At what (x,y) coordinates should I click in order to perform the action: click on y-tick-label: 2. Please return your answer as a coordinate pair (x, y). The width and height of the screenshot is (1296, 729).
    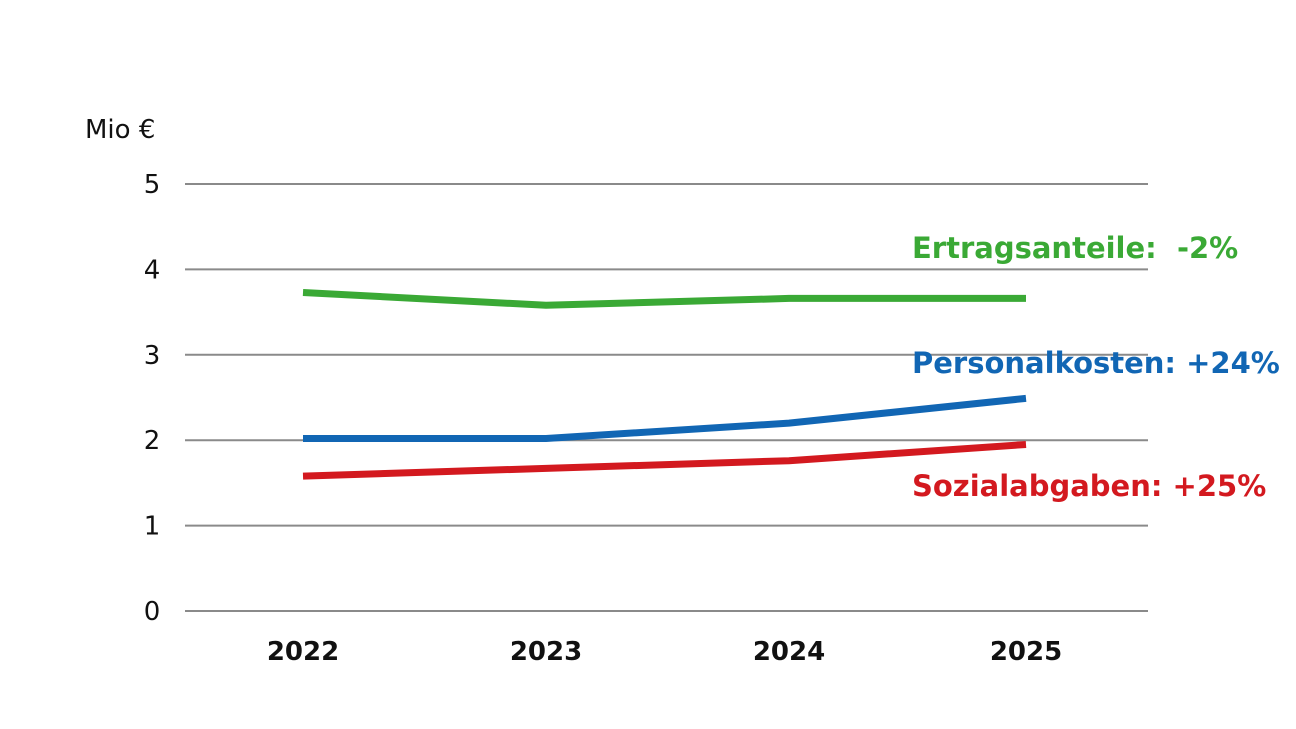
    Looking at the image, I should click on (152, 441).